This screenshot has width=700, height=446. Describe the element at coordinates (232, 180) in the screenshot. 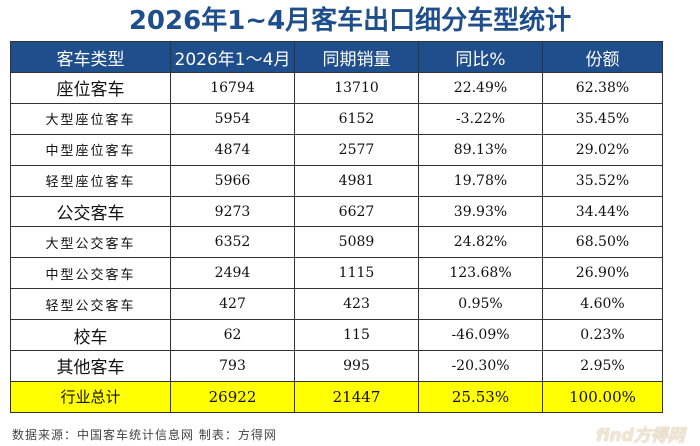

I see `cell-current: 5966` at that location.